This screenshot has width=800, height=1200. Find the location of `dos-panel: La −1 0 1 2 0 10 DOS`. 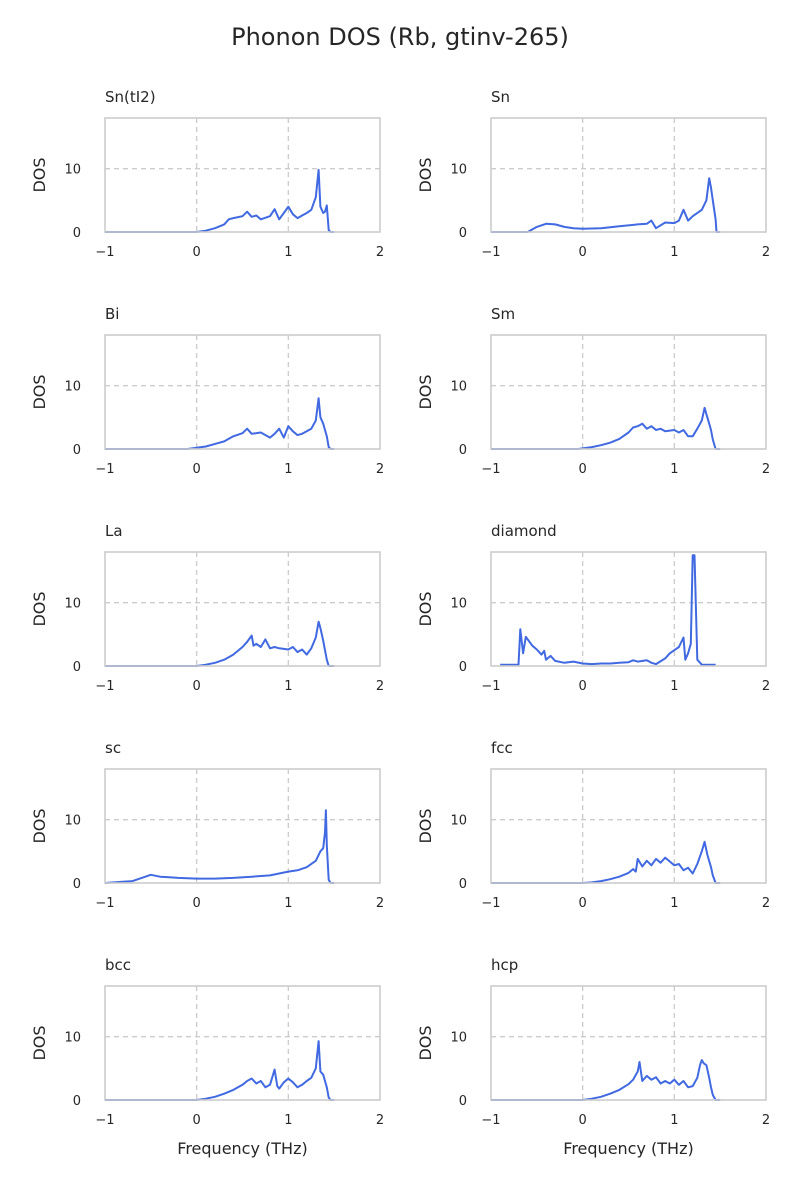

dos-panel: La −1 0 1 2 0 10 DOS is located at coordinates (207, 608).